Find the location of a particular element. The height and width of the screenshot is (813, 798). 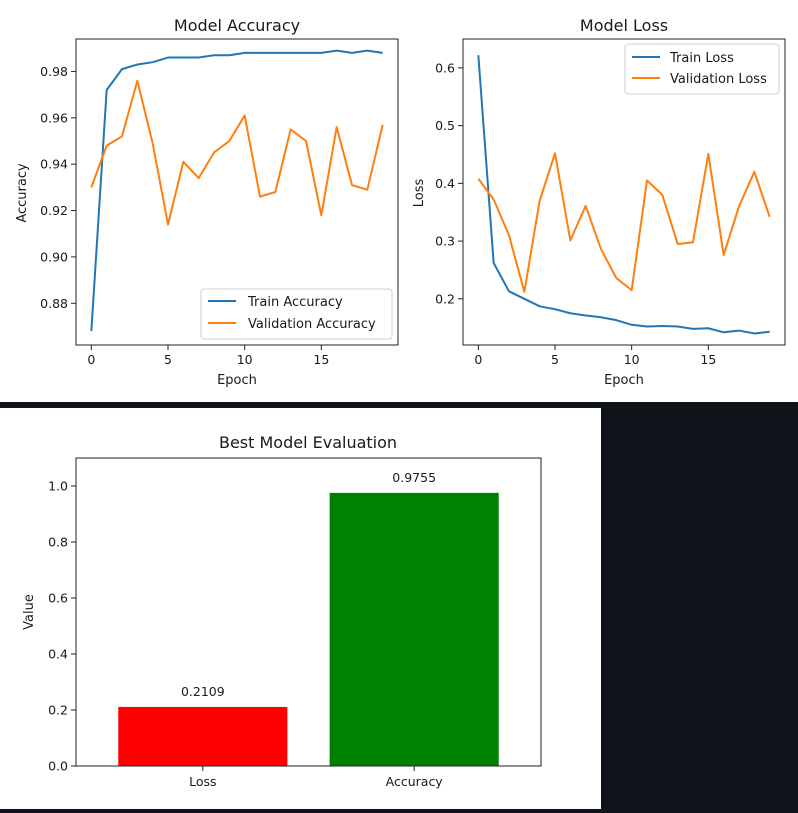

loss-legend: Train Loss Validation Loss is located at coordinates (702, 69).